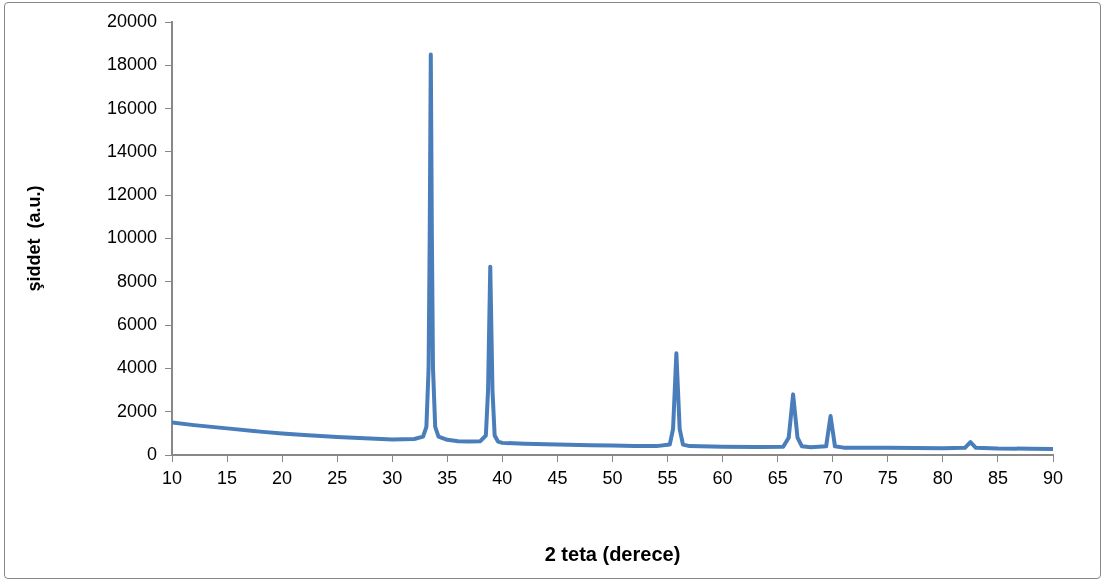  What do you see at coordinates (172, 477) in the screenshot?
I see `x-tick-label: 10` at bounding box center [172, 477].